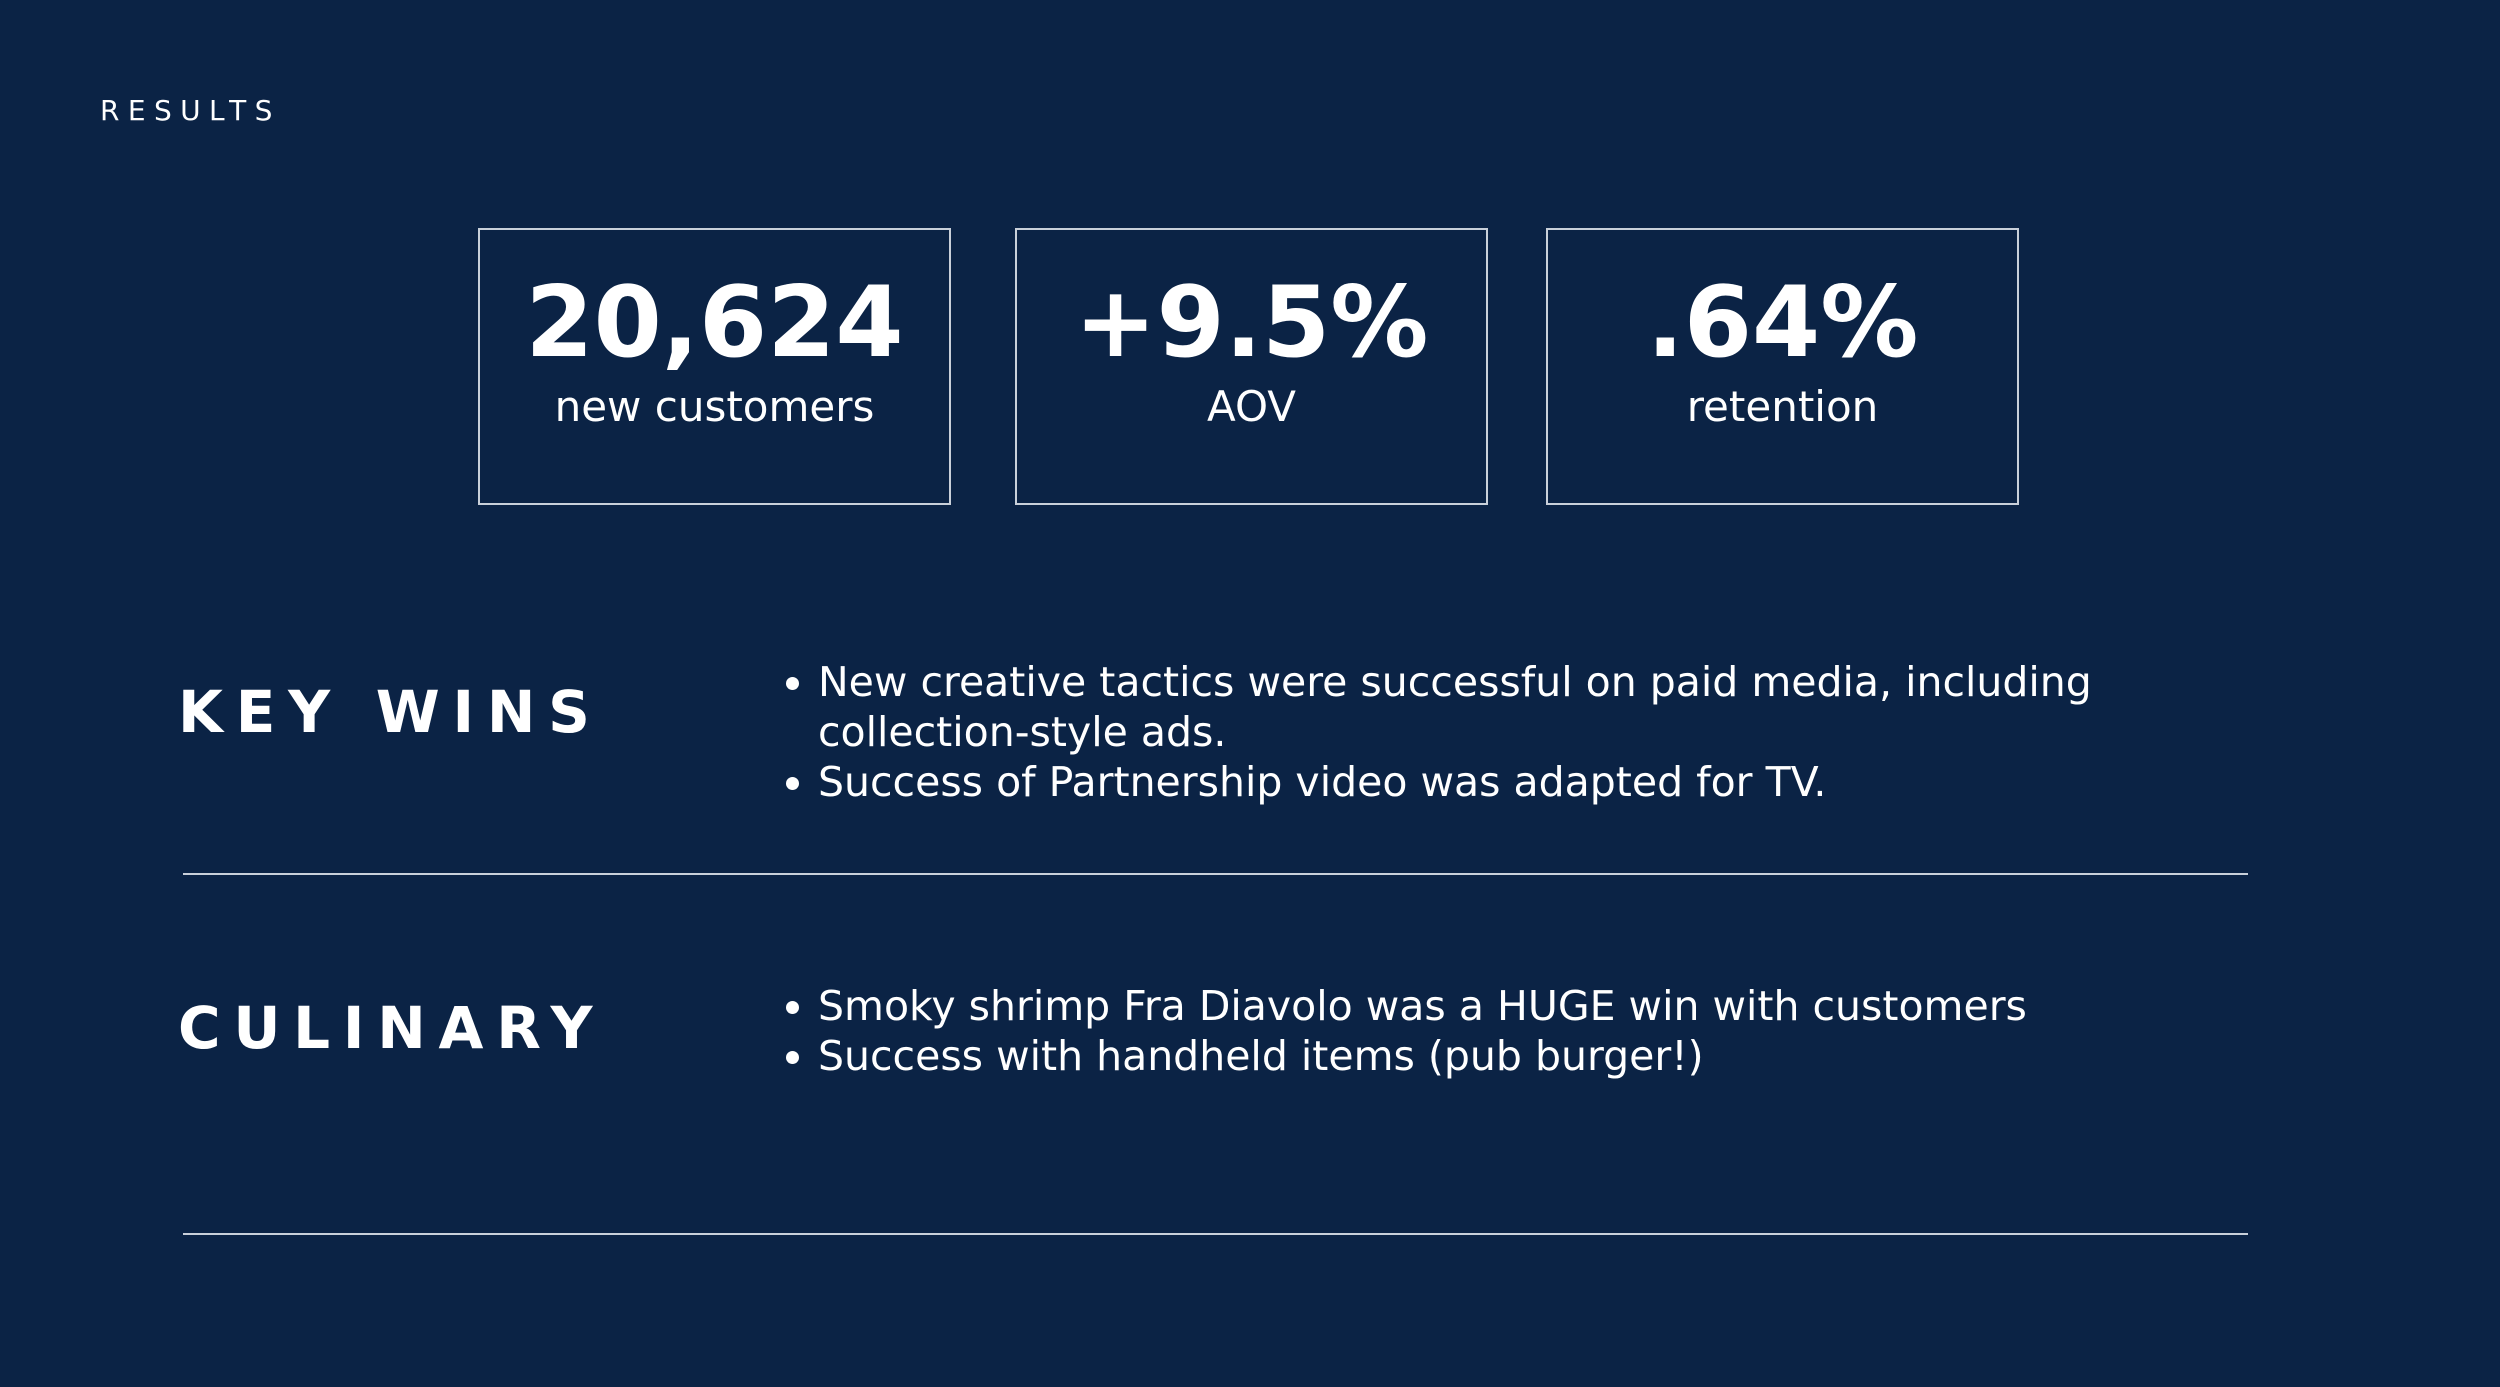 This screenshot has height=1387, width=2500. I want to click on stat-card: .64% retention, so click(1782, 366).